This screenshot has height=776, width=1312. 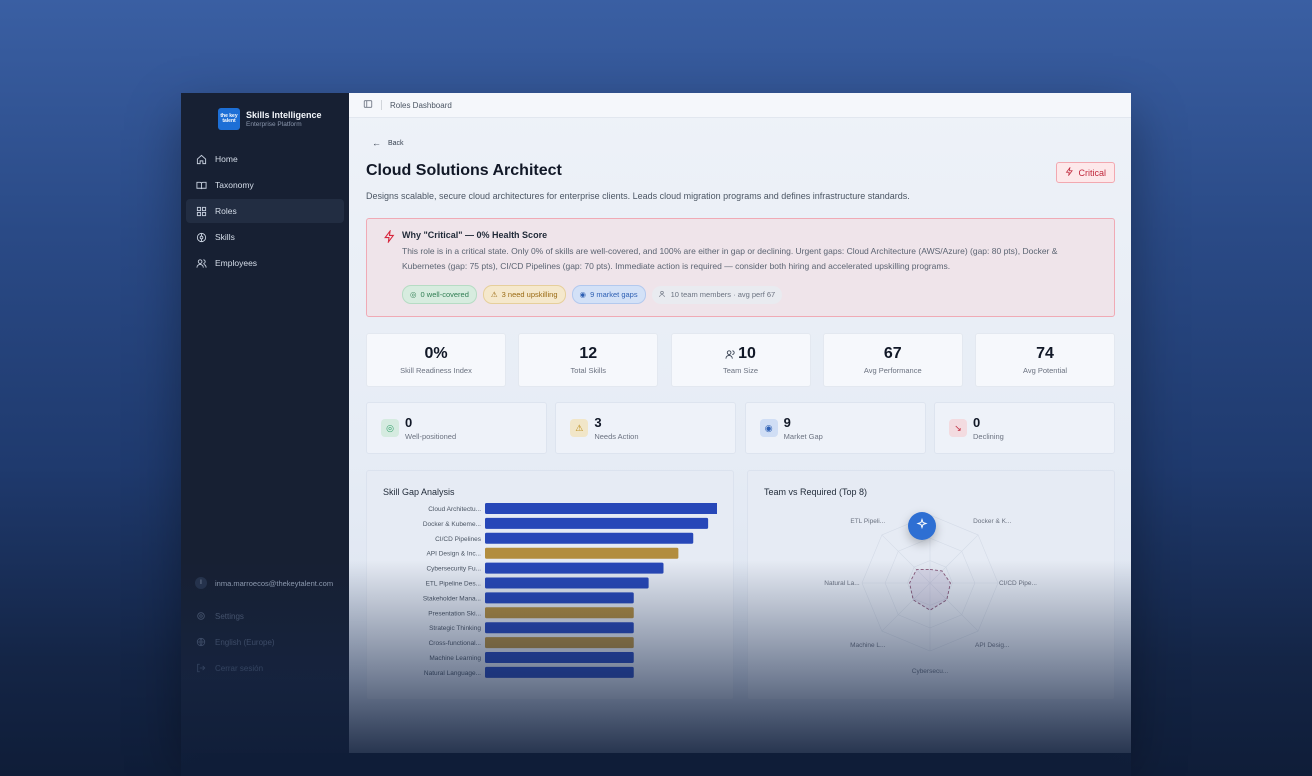 I want to click on back-button: ← Back, so click(x=743, y=143).